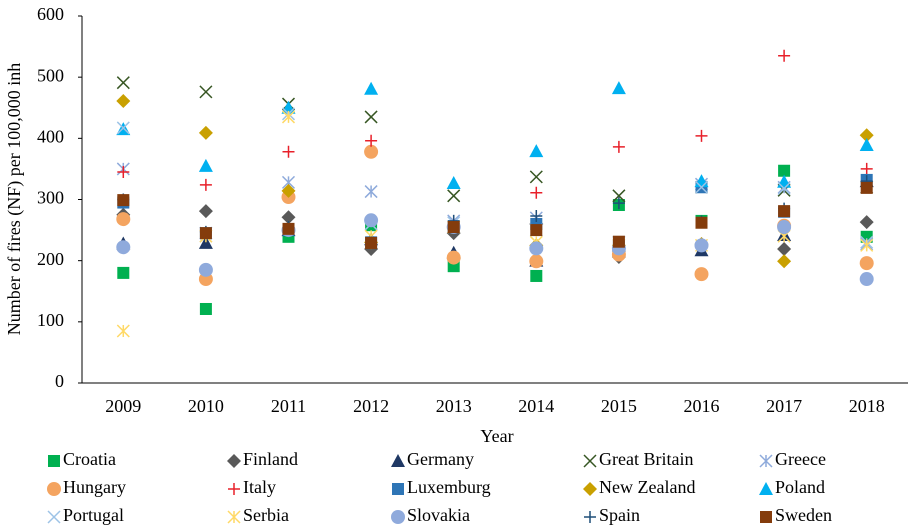  What do you see at coordinates (440, 459) in the screenshot?
I see `legend-label: Germany` at bounding box center [440, 459].